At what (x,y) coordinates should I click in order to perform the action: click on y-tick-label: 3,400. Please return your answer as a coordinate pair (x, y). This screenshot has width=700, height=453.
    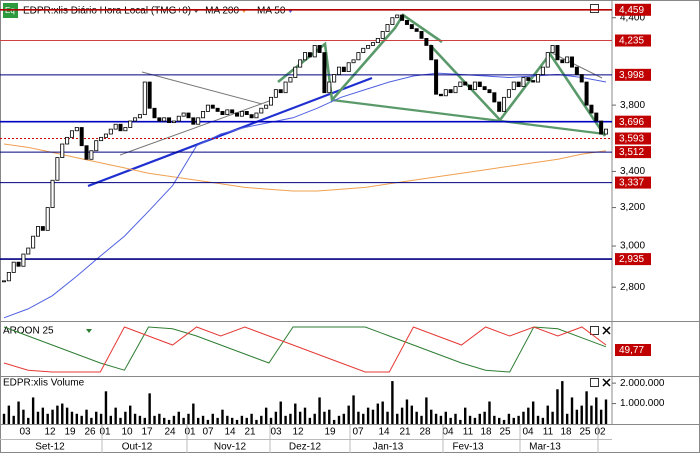
    Looking at the image, I should click on (632, 171).